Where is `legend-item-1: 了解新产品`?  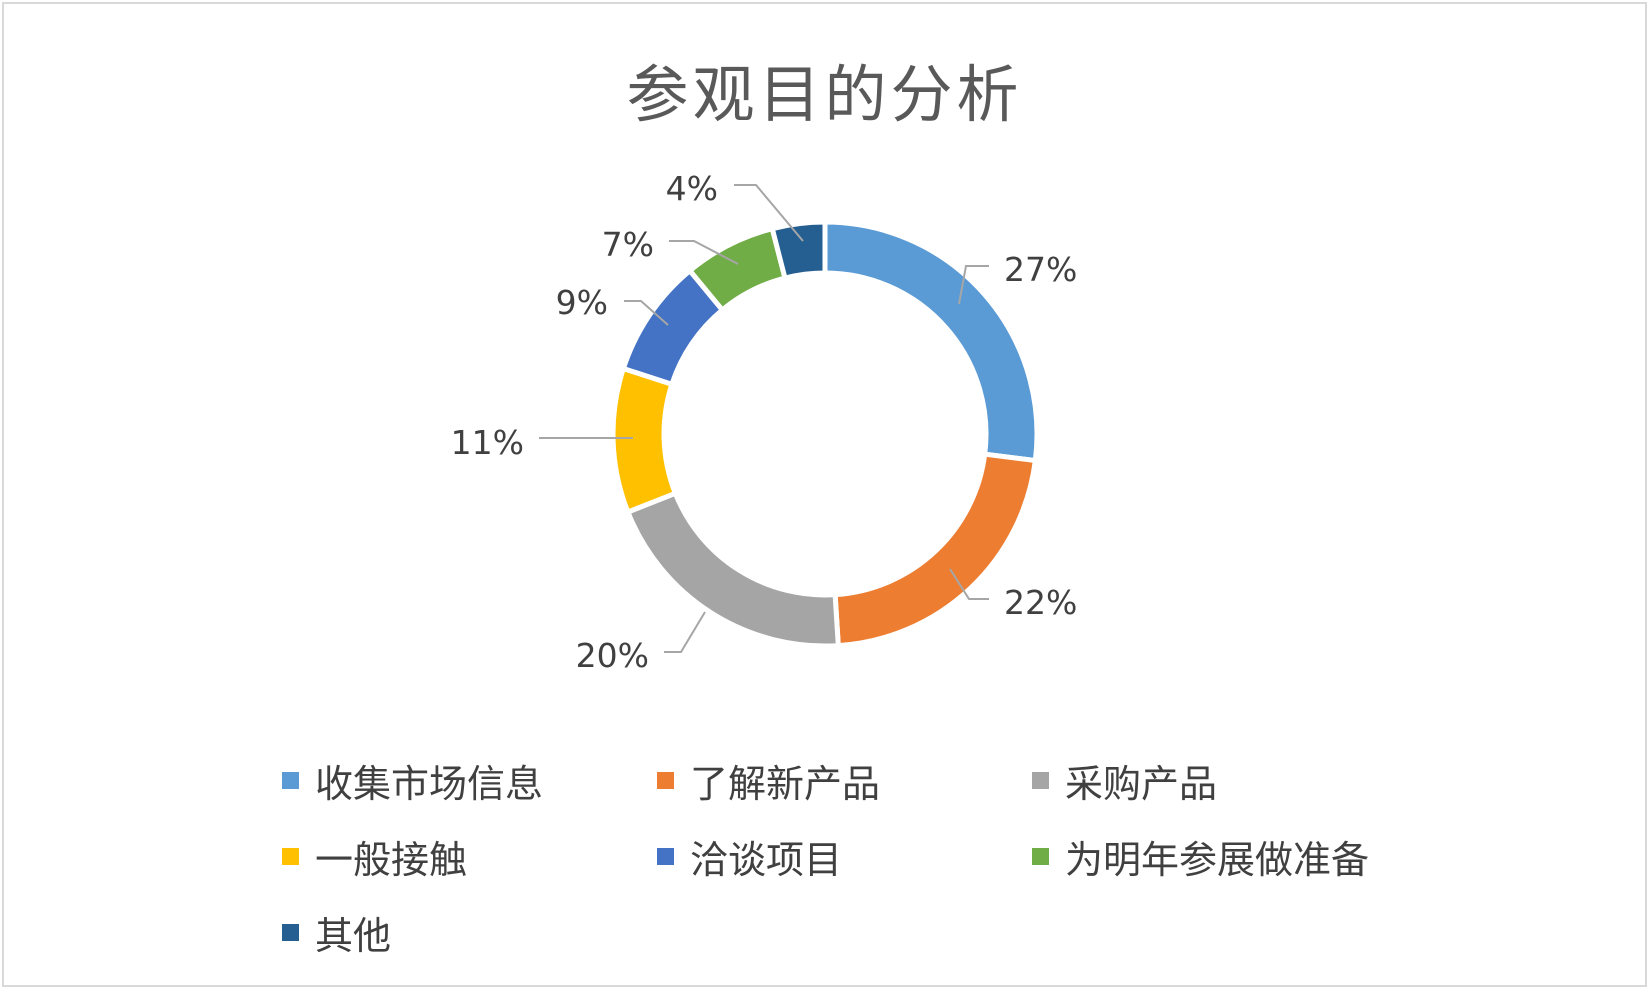
legend-item-1: 了解新产品 is located at coordinates (768, 781).